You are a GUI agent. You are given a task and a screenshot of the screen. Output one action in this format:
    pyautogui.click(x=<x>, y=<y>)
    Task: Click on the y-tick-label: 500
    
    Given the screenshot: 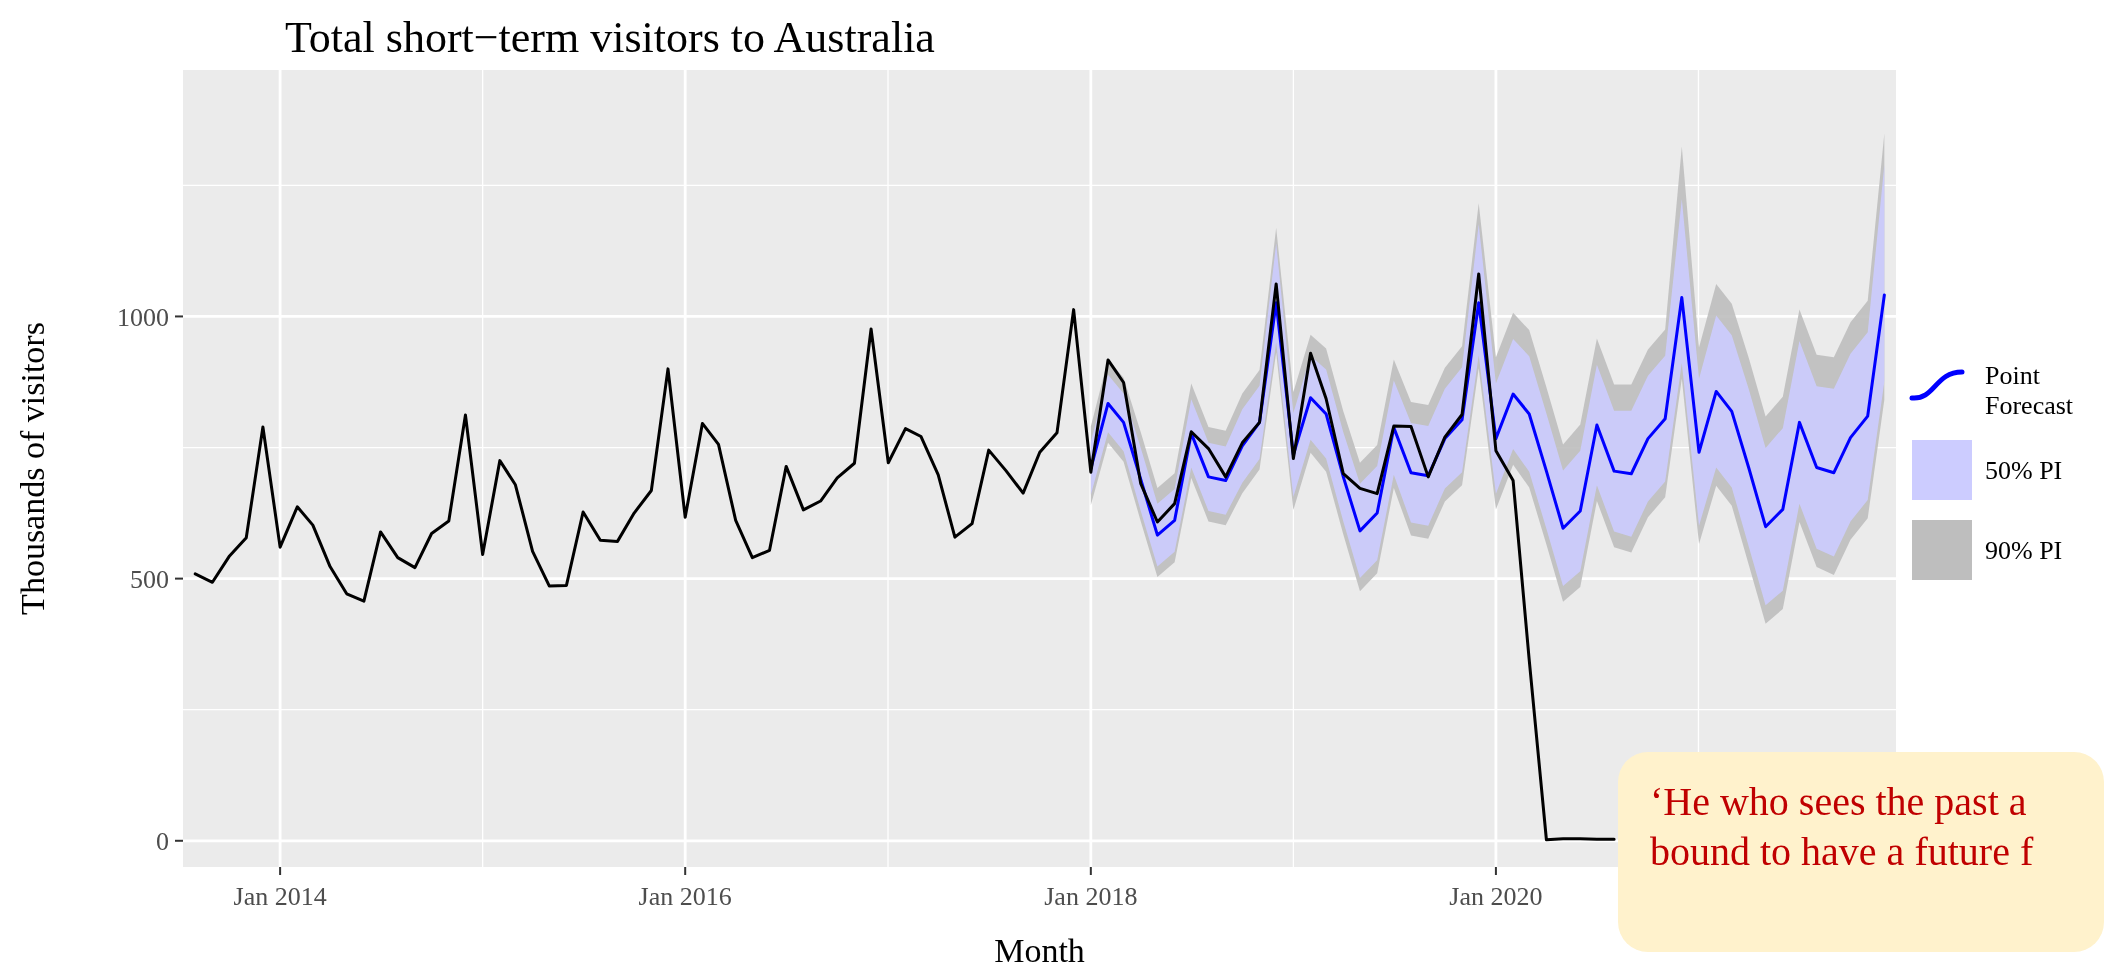 What is the action you would take?
    pyautogui.click(x=149, y=579)
    